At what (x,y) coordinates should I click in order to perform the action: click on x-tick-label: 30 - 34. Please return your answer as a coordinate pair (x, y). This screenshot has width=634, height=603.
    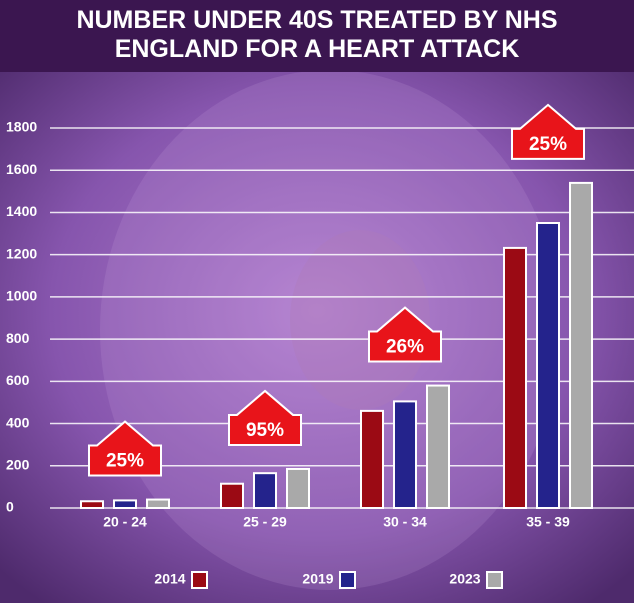
    Looking at the image, I should click on (405, 522).